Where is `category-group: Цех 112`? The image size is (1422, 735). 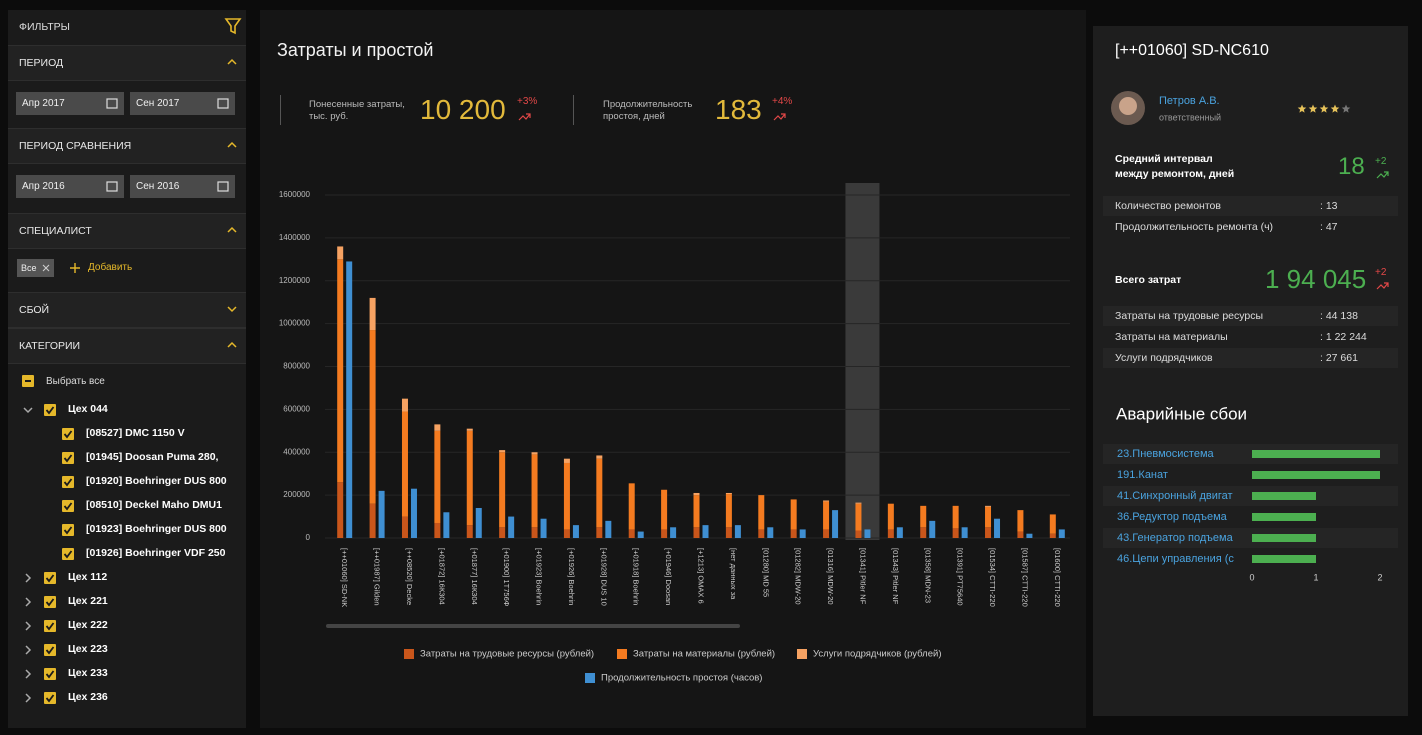
category-group: Цех 112 is located at coordinates (88, 577).